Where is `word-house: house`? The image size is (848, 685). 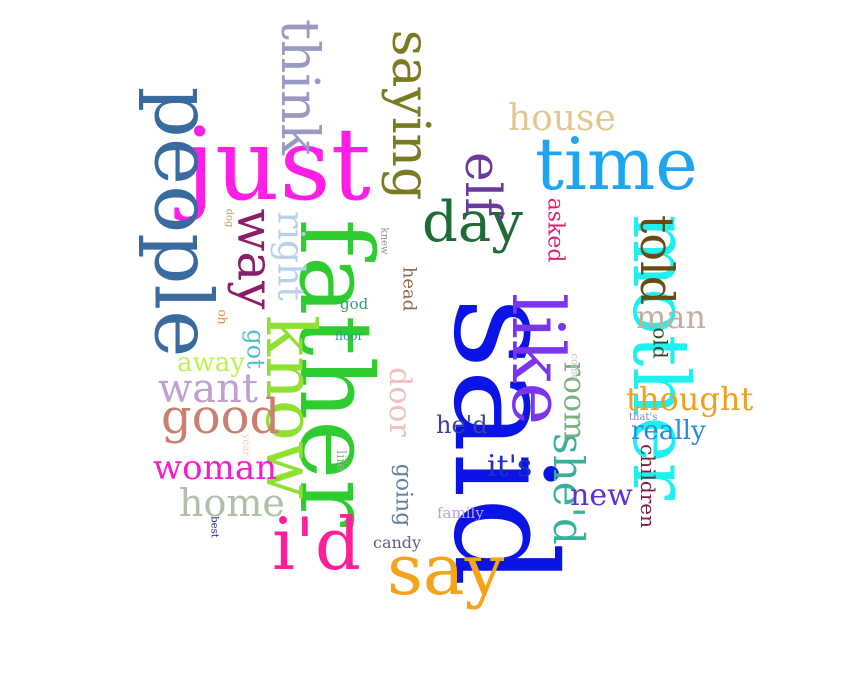
word-house: house is located at coordinates (562, 118).